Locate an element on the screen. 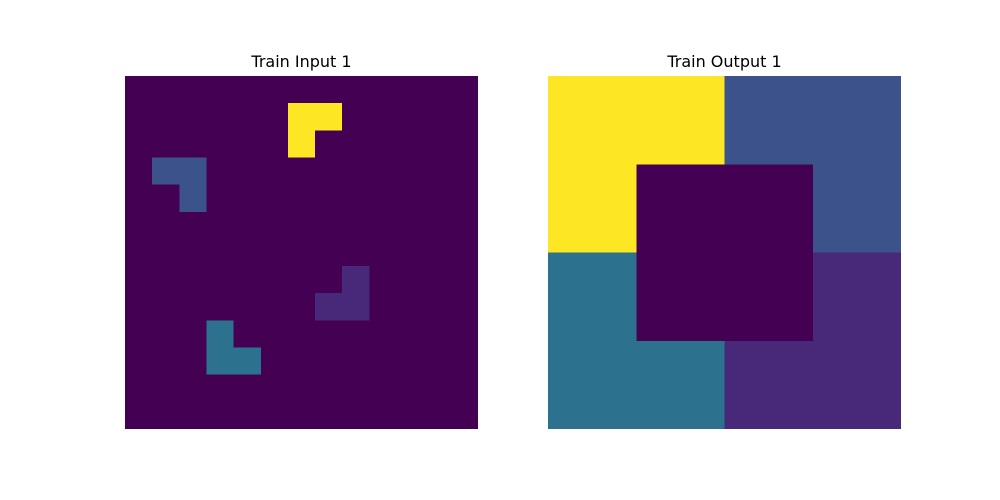 The width and height of the screenshot is (1000, 500). train-input-title: Train Input 1 is located at coordinates (301, 61).